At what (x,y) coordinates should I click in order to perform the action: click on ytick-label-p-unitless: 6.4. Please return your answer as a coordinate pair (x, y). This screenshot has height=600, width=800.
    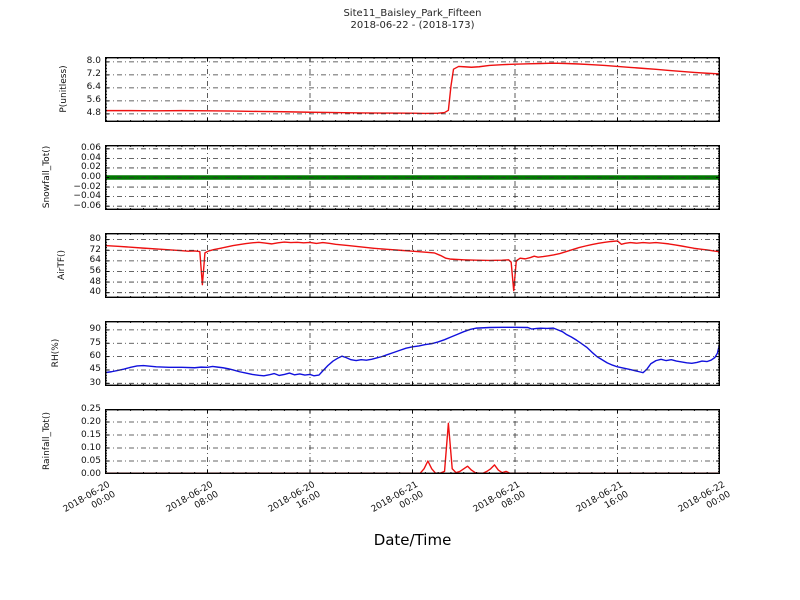
    Looking at the image, I should click on (93, 87).